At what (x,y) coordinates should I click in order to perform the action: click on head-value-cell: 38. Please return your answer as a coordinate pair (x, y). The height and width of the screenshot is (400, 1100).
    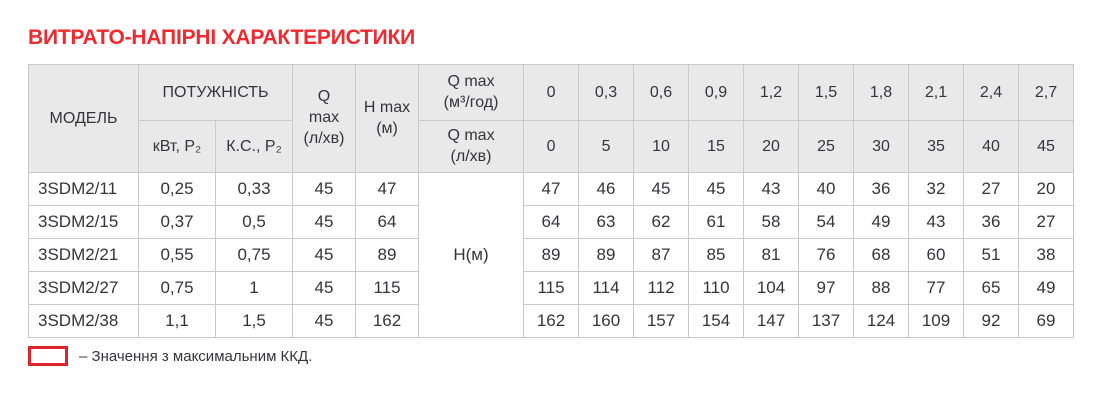
    Looking at the image, I should click on (1046, 255).